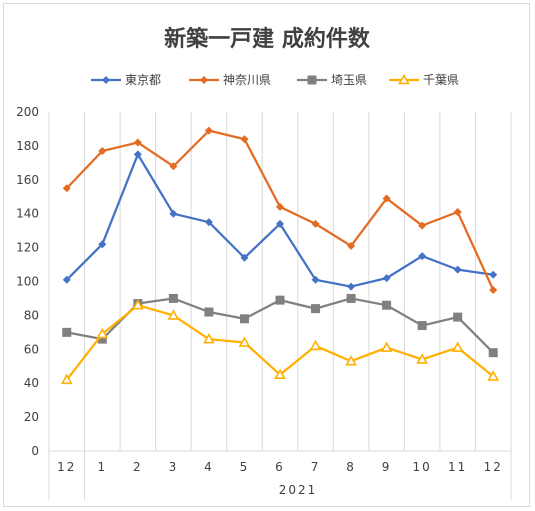  Describe the element at coordinates (31, 383) in the screenshot. I see `y-tick-label: 40` at that location.